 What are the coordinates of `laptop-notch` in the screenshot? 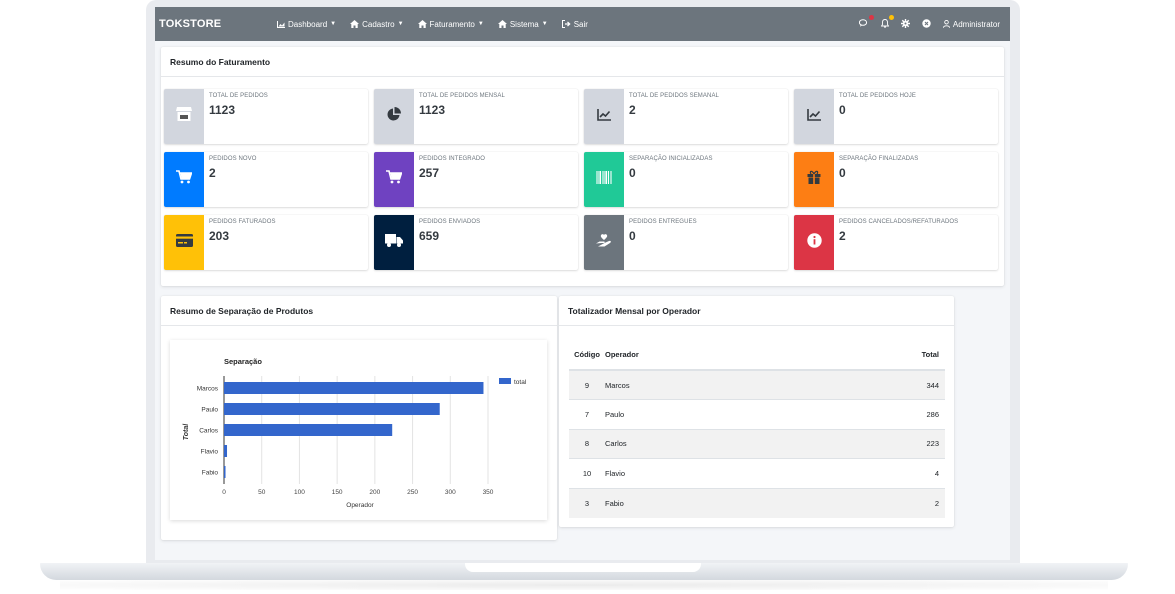 It's located at (583, 567).